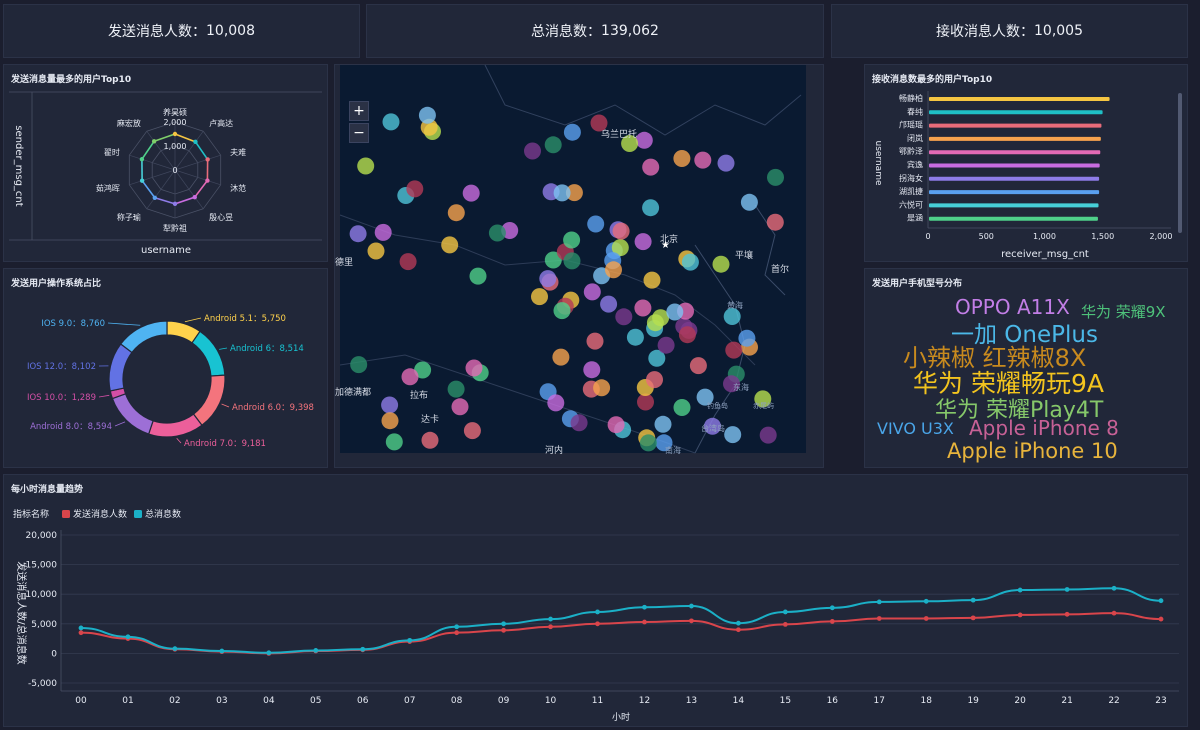 This screenshot has height=730, width=1200. What do you see at coordinates (66, 514) in the screenshot?
I see `legend-swatch-sender` at bounding box center [66, 514].